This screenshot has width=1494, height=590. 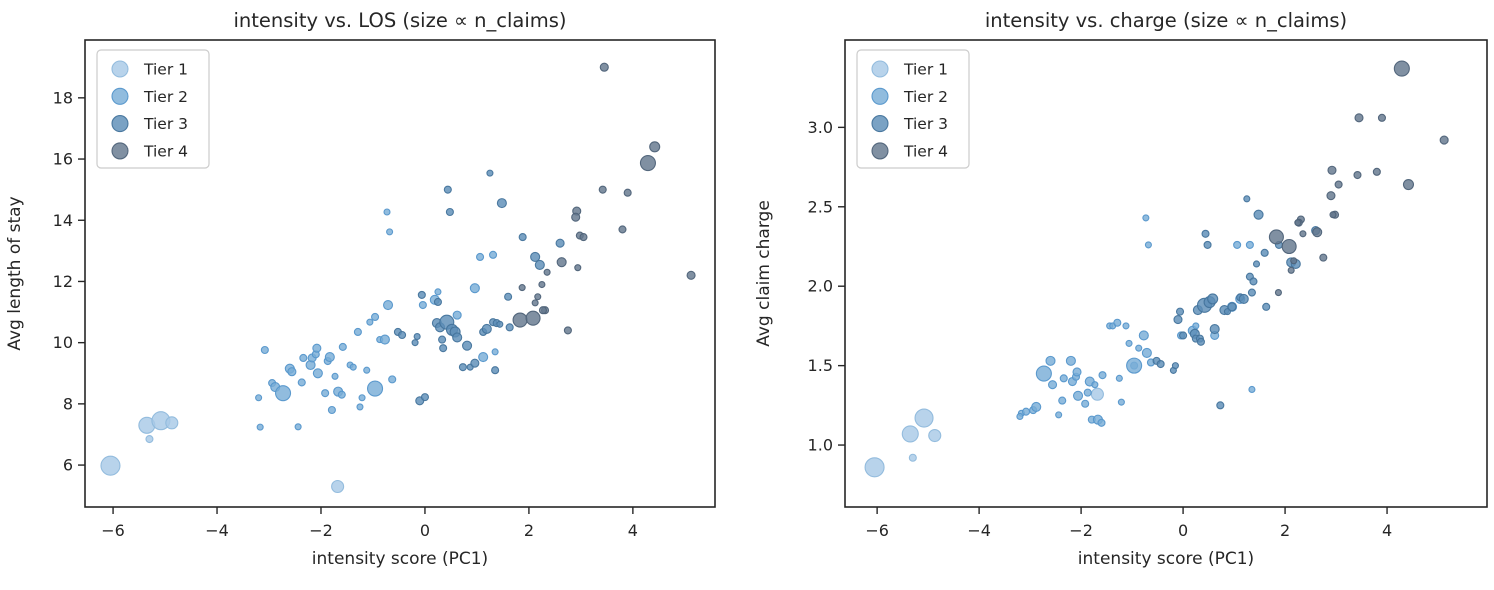 What do you see at coordinates (979, 530) in the screenshot?
I see `x-tick-label: −4` at bounding box center [979, 530].